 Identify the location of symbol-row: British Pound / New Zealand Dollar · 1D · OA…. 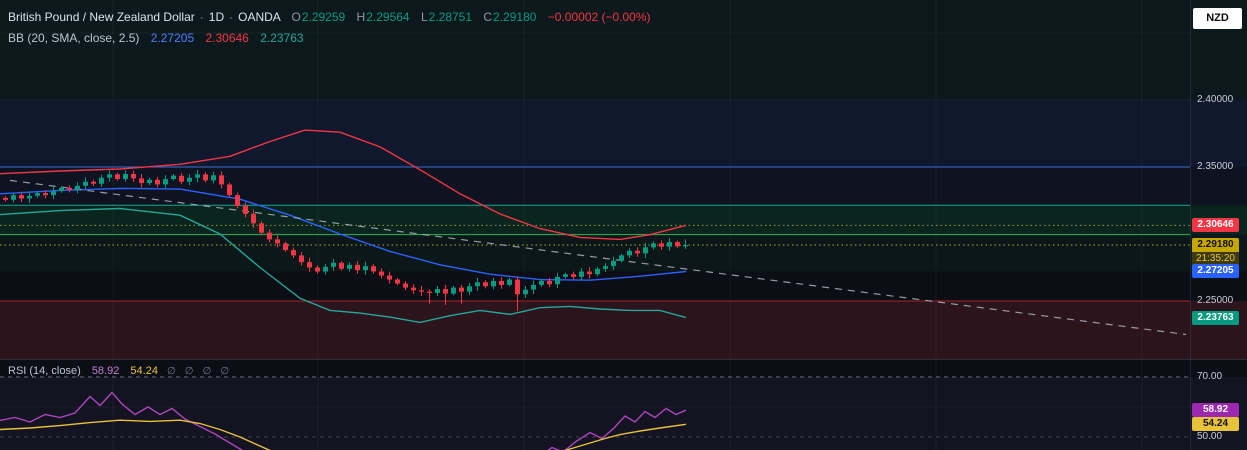
(329, 17).